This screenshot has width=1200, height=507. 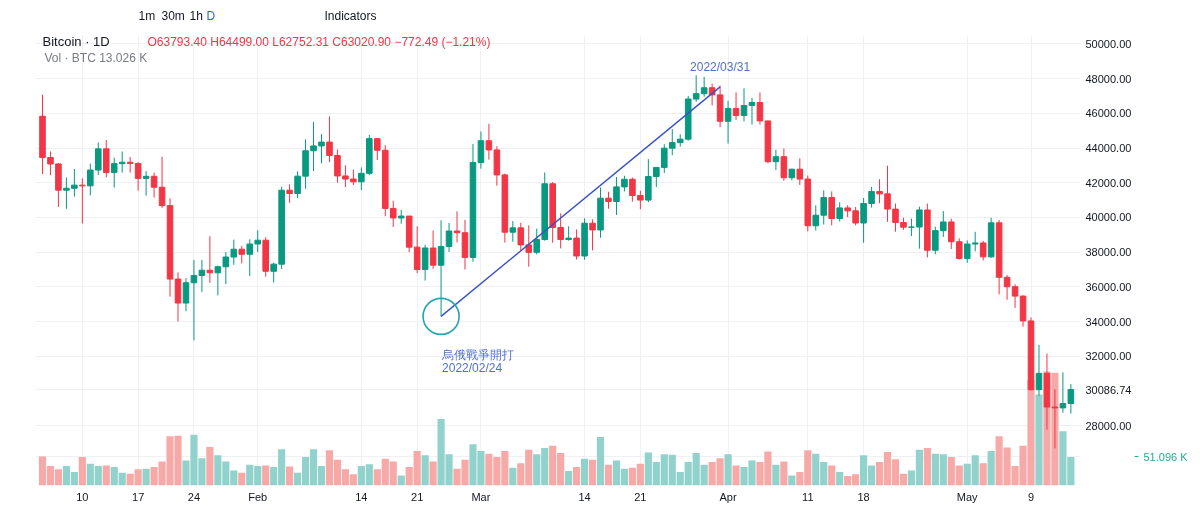 What do you see at coordinates (1108, 113) in the screenshot?
I see `y-tick-label: 46000.00` at bounding box center [1108, 113].